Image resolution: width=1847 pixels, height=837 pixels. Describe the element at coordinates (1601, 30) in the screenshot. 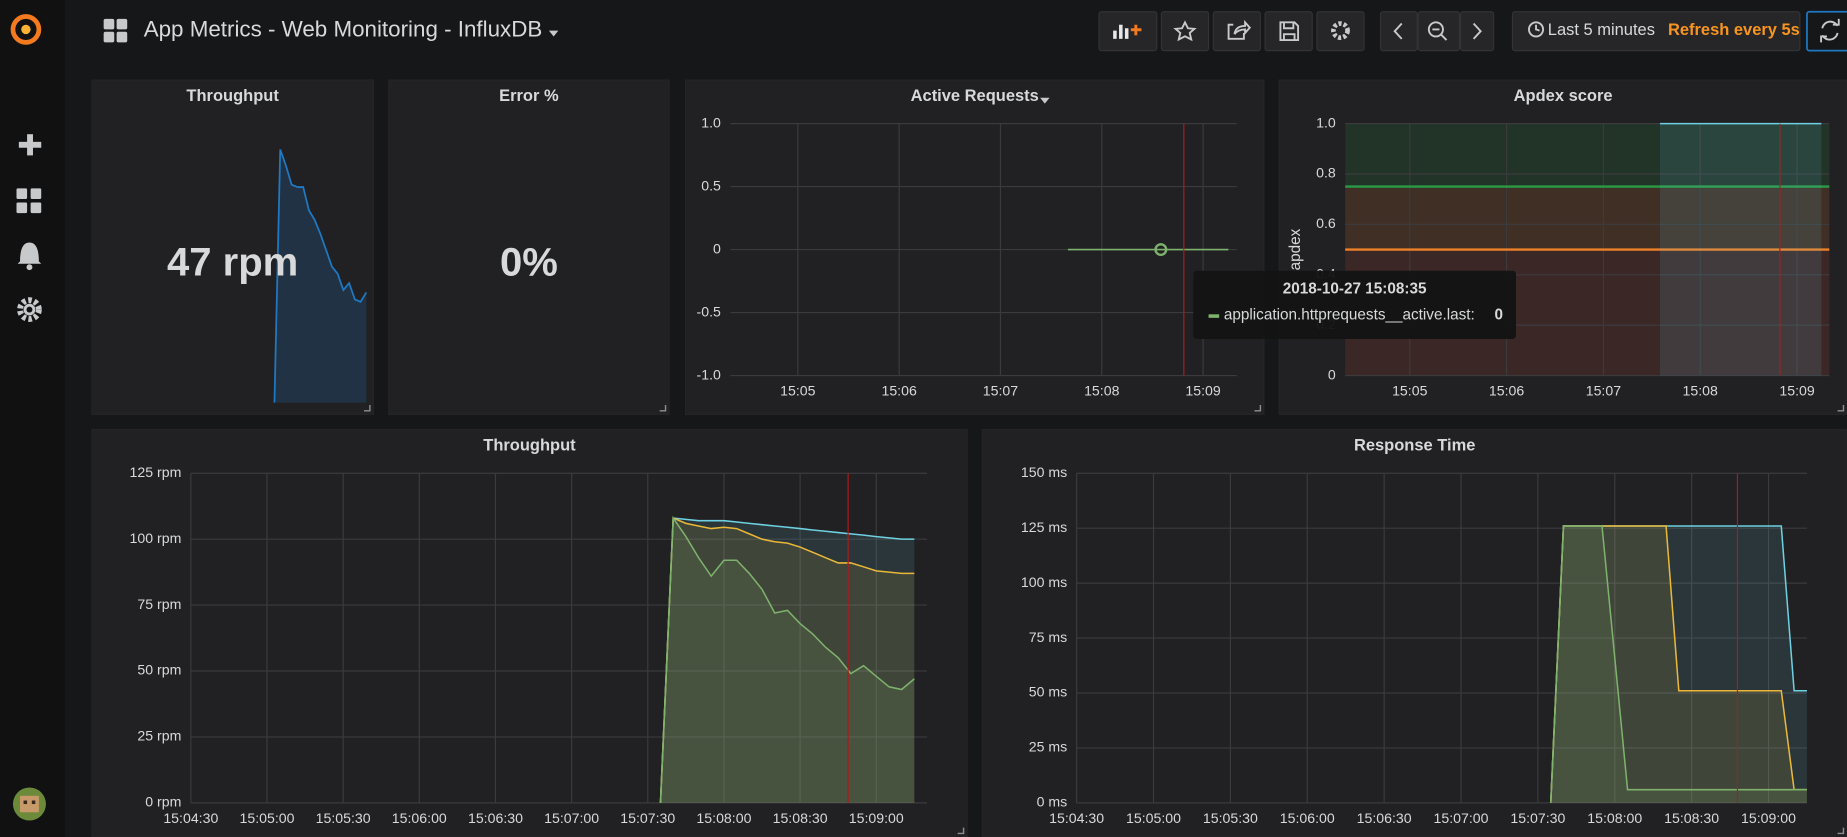

I see `time-range: Last 5 minutes` at that location.